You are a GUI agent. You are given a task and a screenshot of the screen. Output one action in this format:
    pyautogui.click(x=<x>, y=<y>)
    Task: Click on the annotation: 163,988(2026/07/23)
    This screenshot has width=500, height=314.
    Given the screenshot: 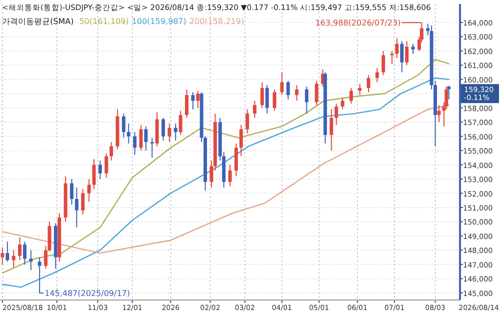 What is the action you would take?
    pyautogui.click(x=358, y=23)
    